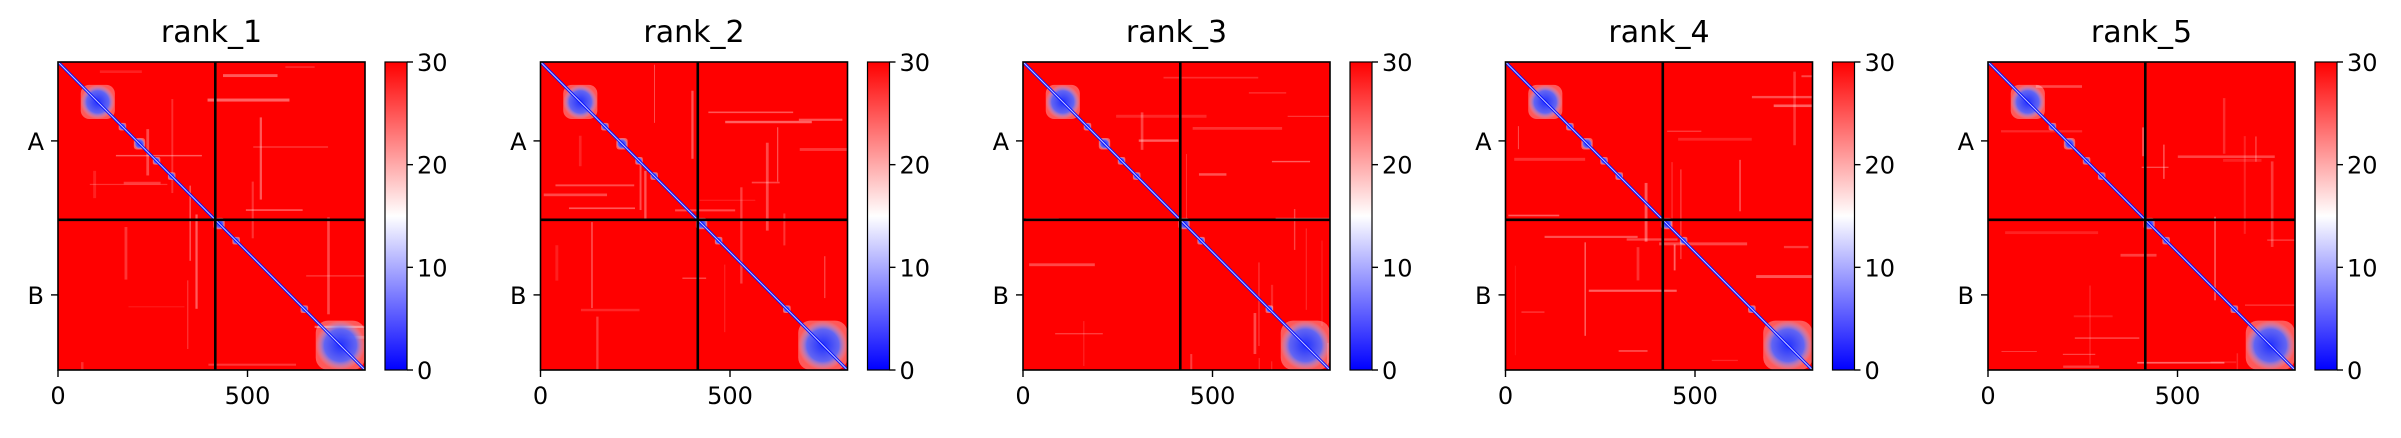 The height and width of the screenshot is (438, 2401). Describe the element at coordinates (211, 32) in the screenshot. I see `chart-title: rank_1` at that location.